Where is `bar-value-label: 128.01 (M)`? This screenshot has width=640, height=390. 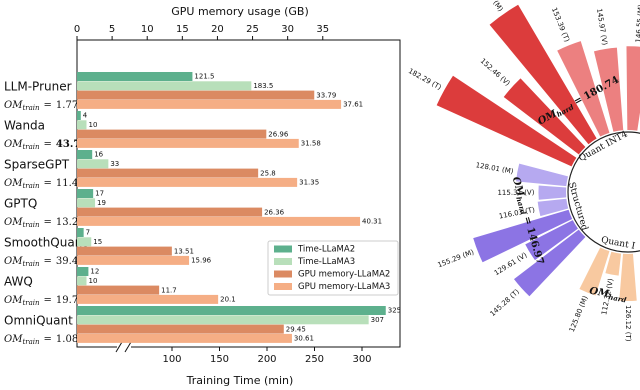
bar-value-label: 128.01 (M) is located at coordinates (494, 168).